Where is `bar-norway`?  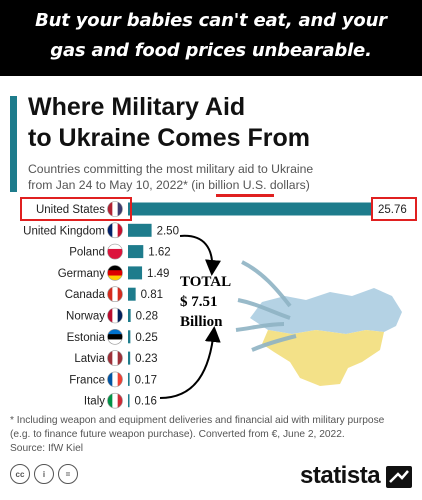
bar-norway is located at coordinates (129, 315).